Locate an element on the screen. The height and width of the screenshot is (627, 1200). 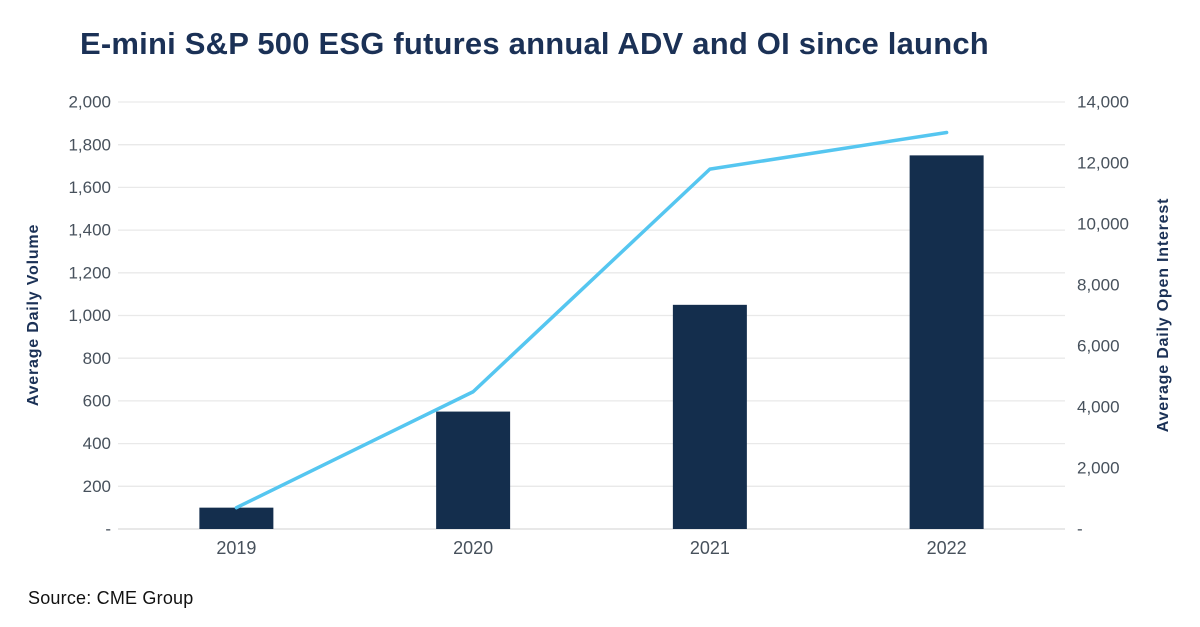
bar-2021 is located at coordinates (709, 416).